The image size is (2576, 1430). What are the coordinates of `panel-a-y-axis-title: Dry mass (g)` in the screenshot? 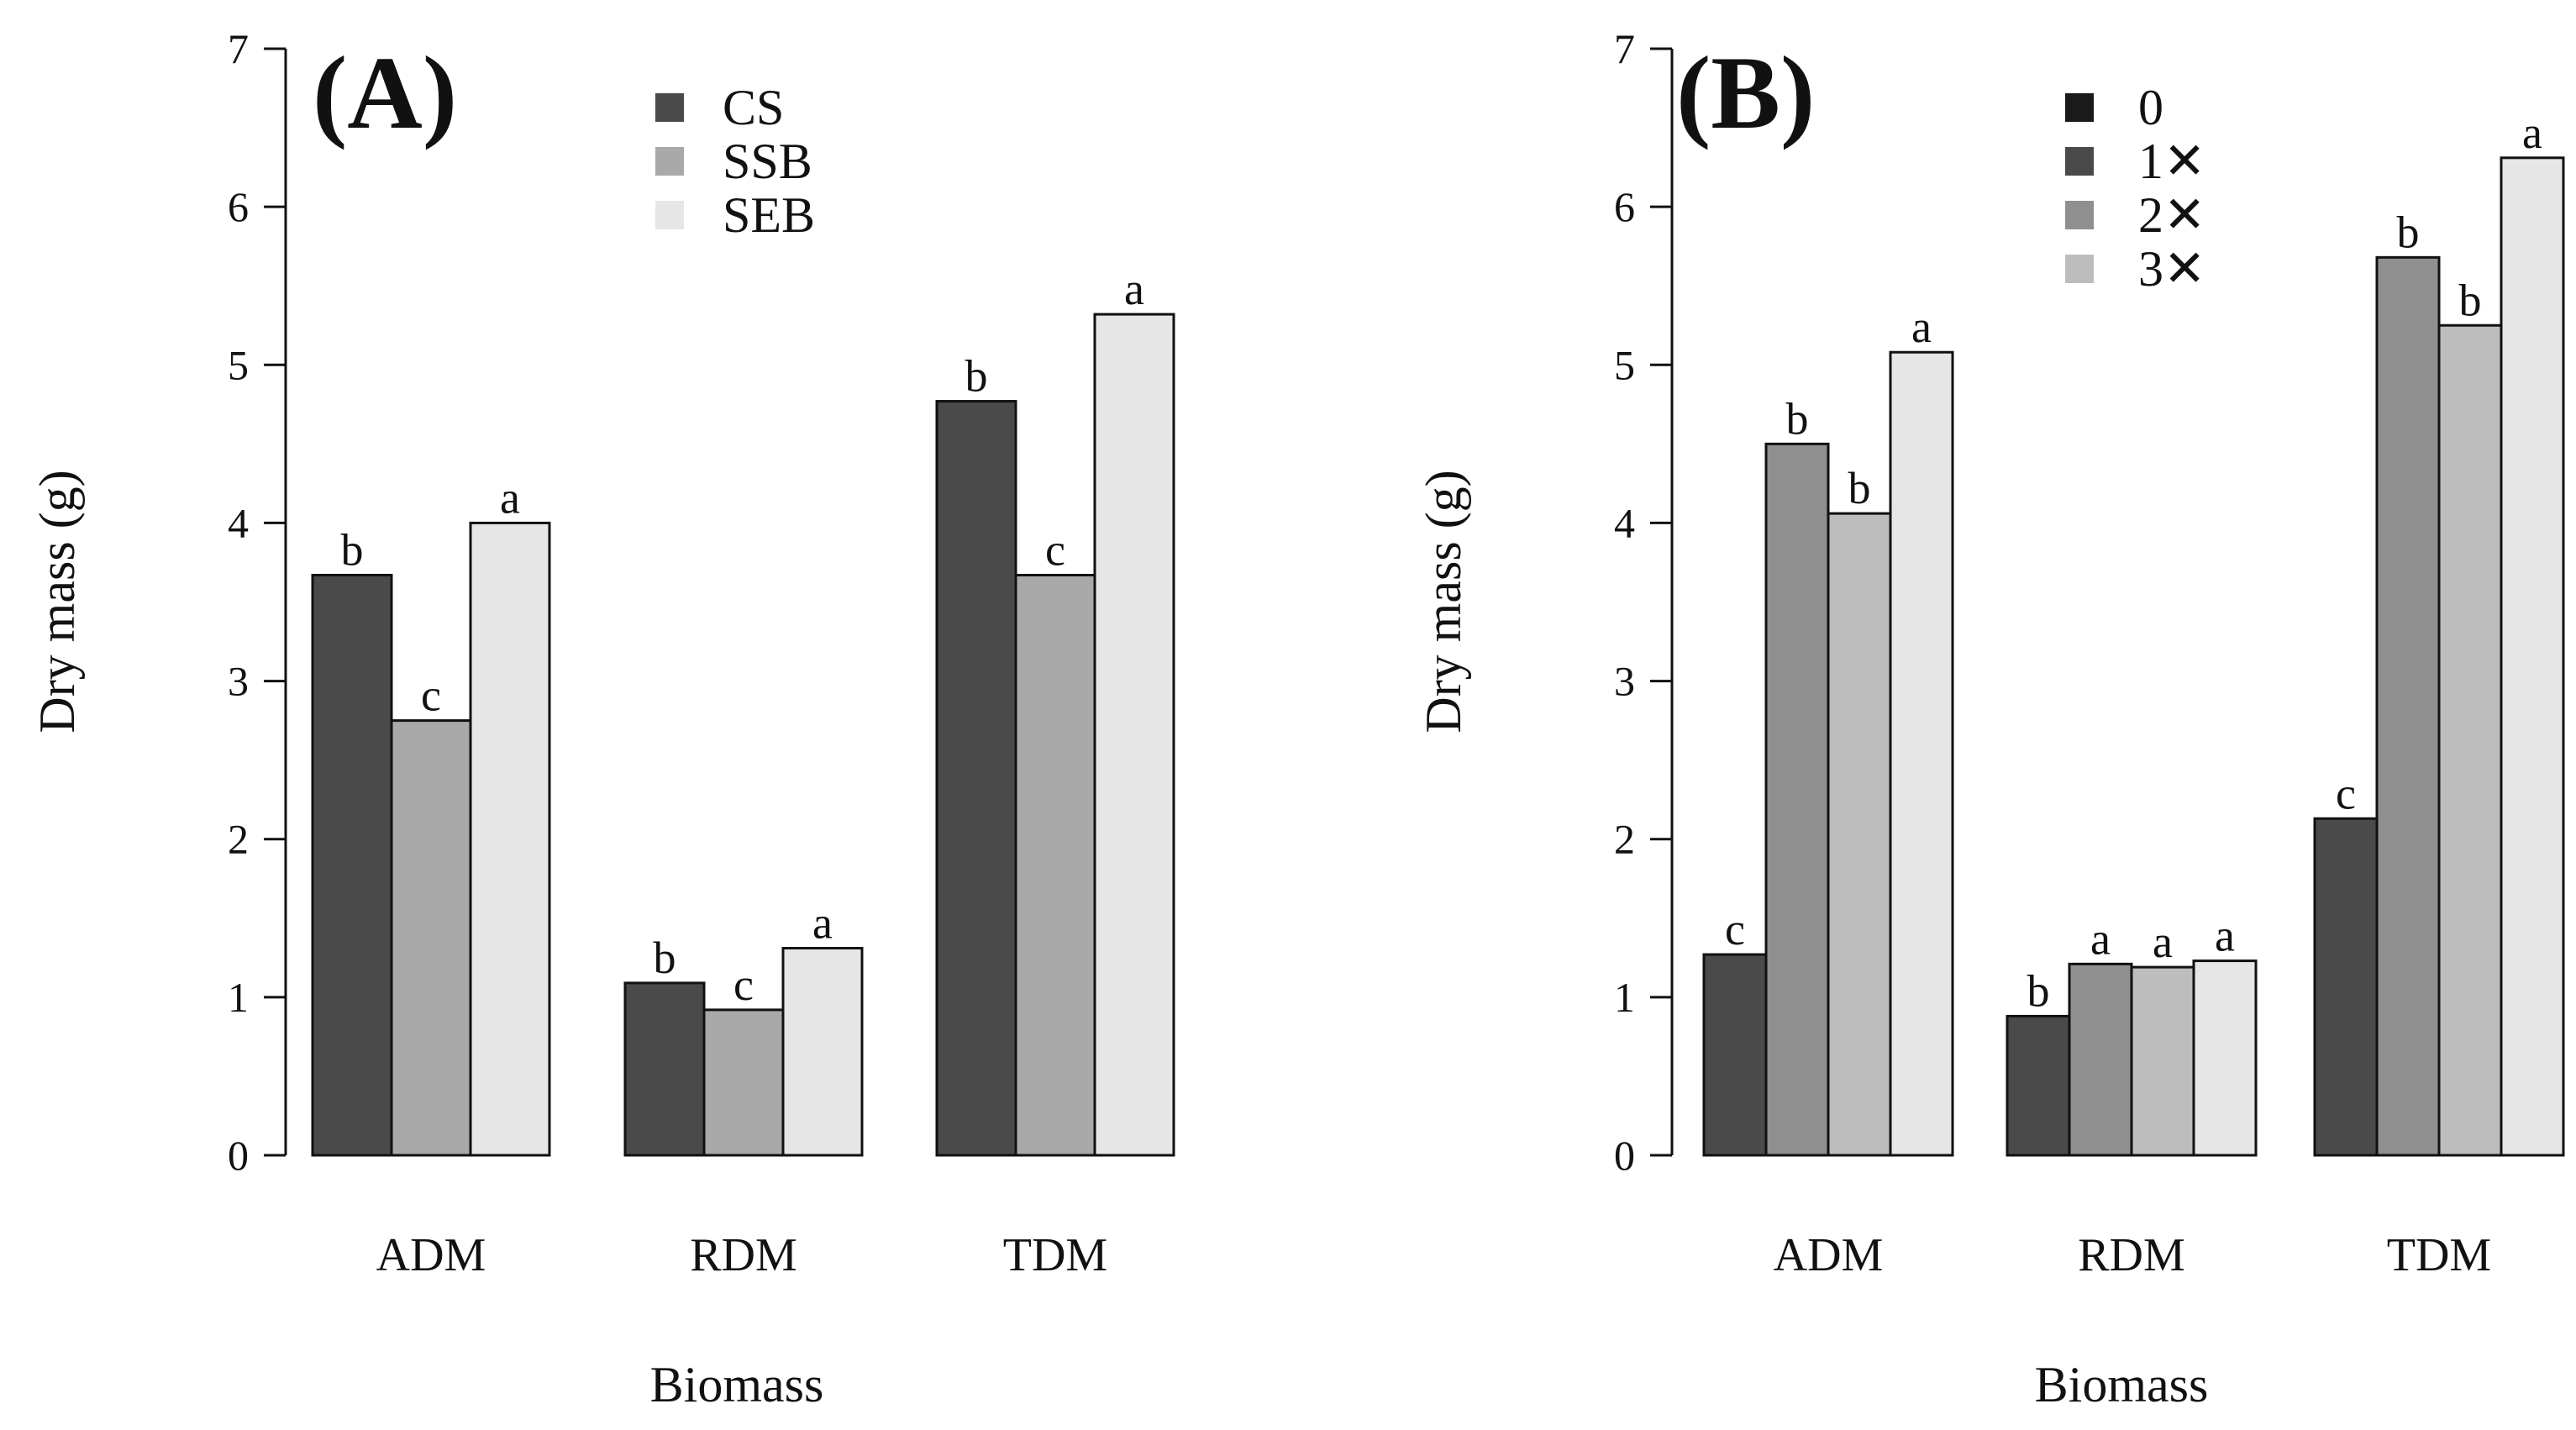 It's located at (57, 601).